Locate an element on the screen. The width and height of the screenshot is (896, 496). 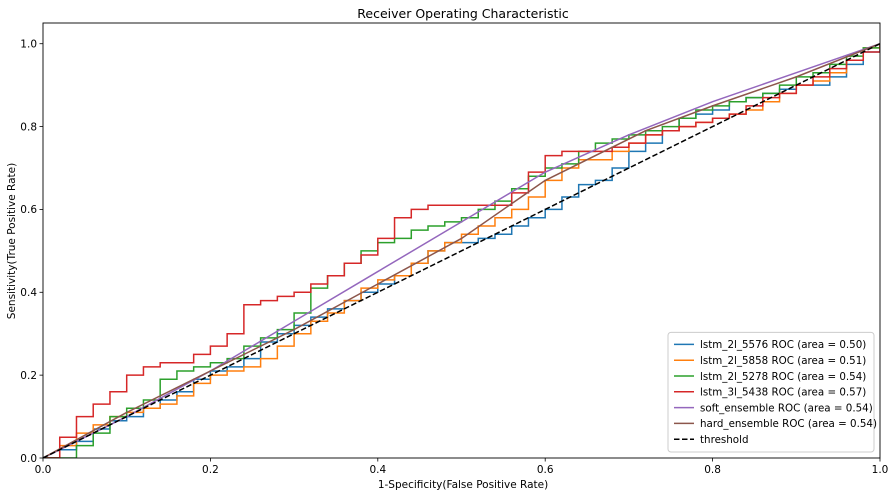
y-tick-label: 1.0 is located at coordinates (28, 45).